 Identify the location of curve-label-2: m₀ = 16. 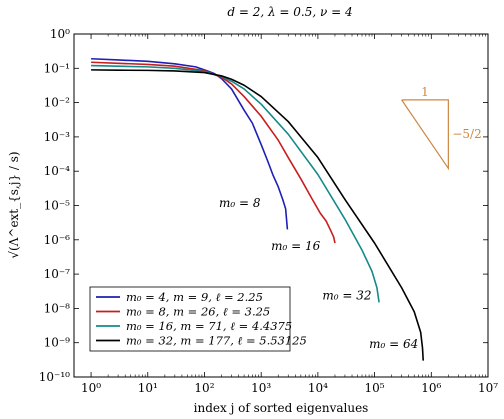
(296, 246).